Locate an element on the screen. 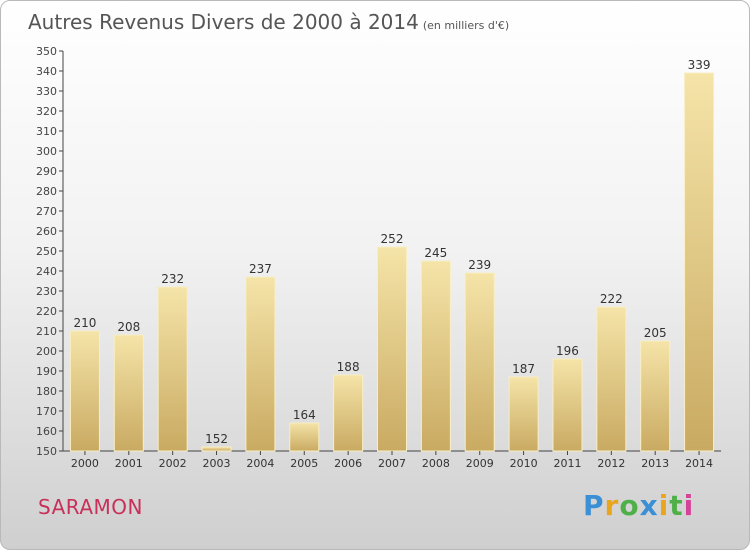  y-tick-label: 330 is located at coordinates (46, 91).